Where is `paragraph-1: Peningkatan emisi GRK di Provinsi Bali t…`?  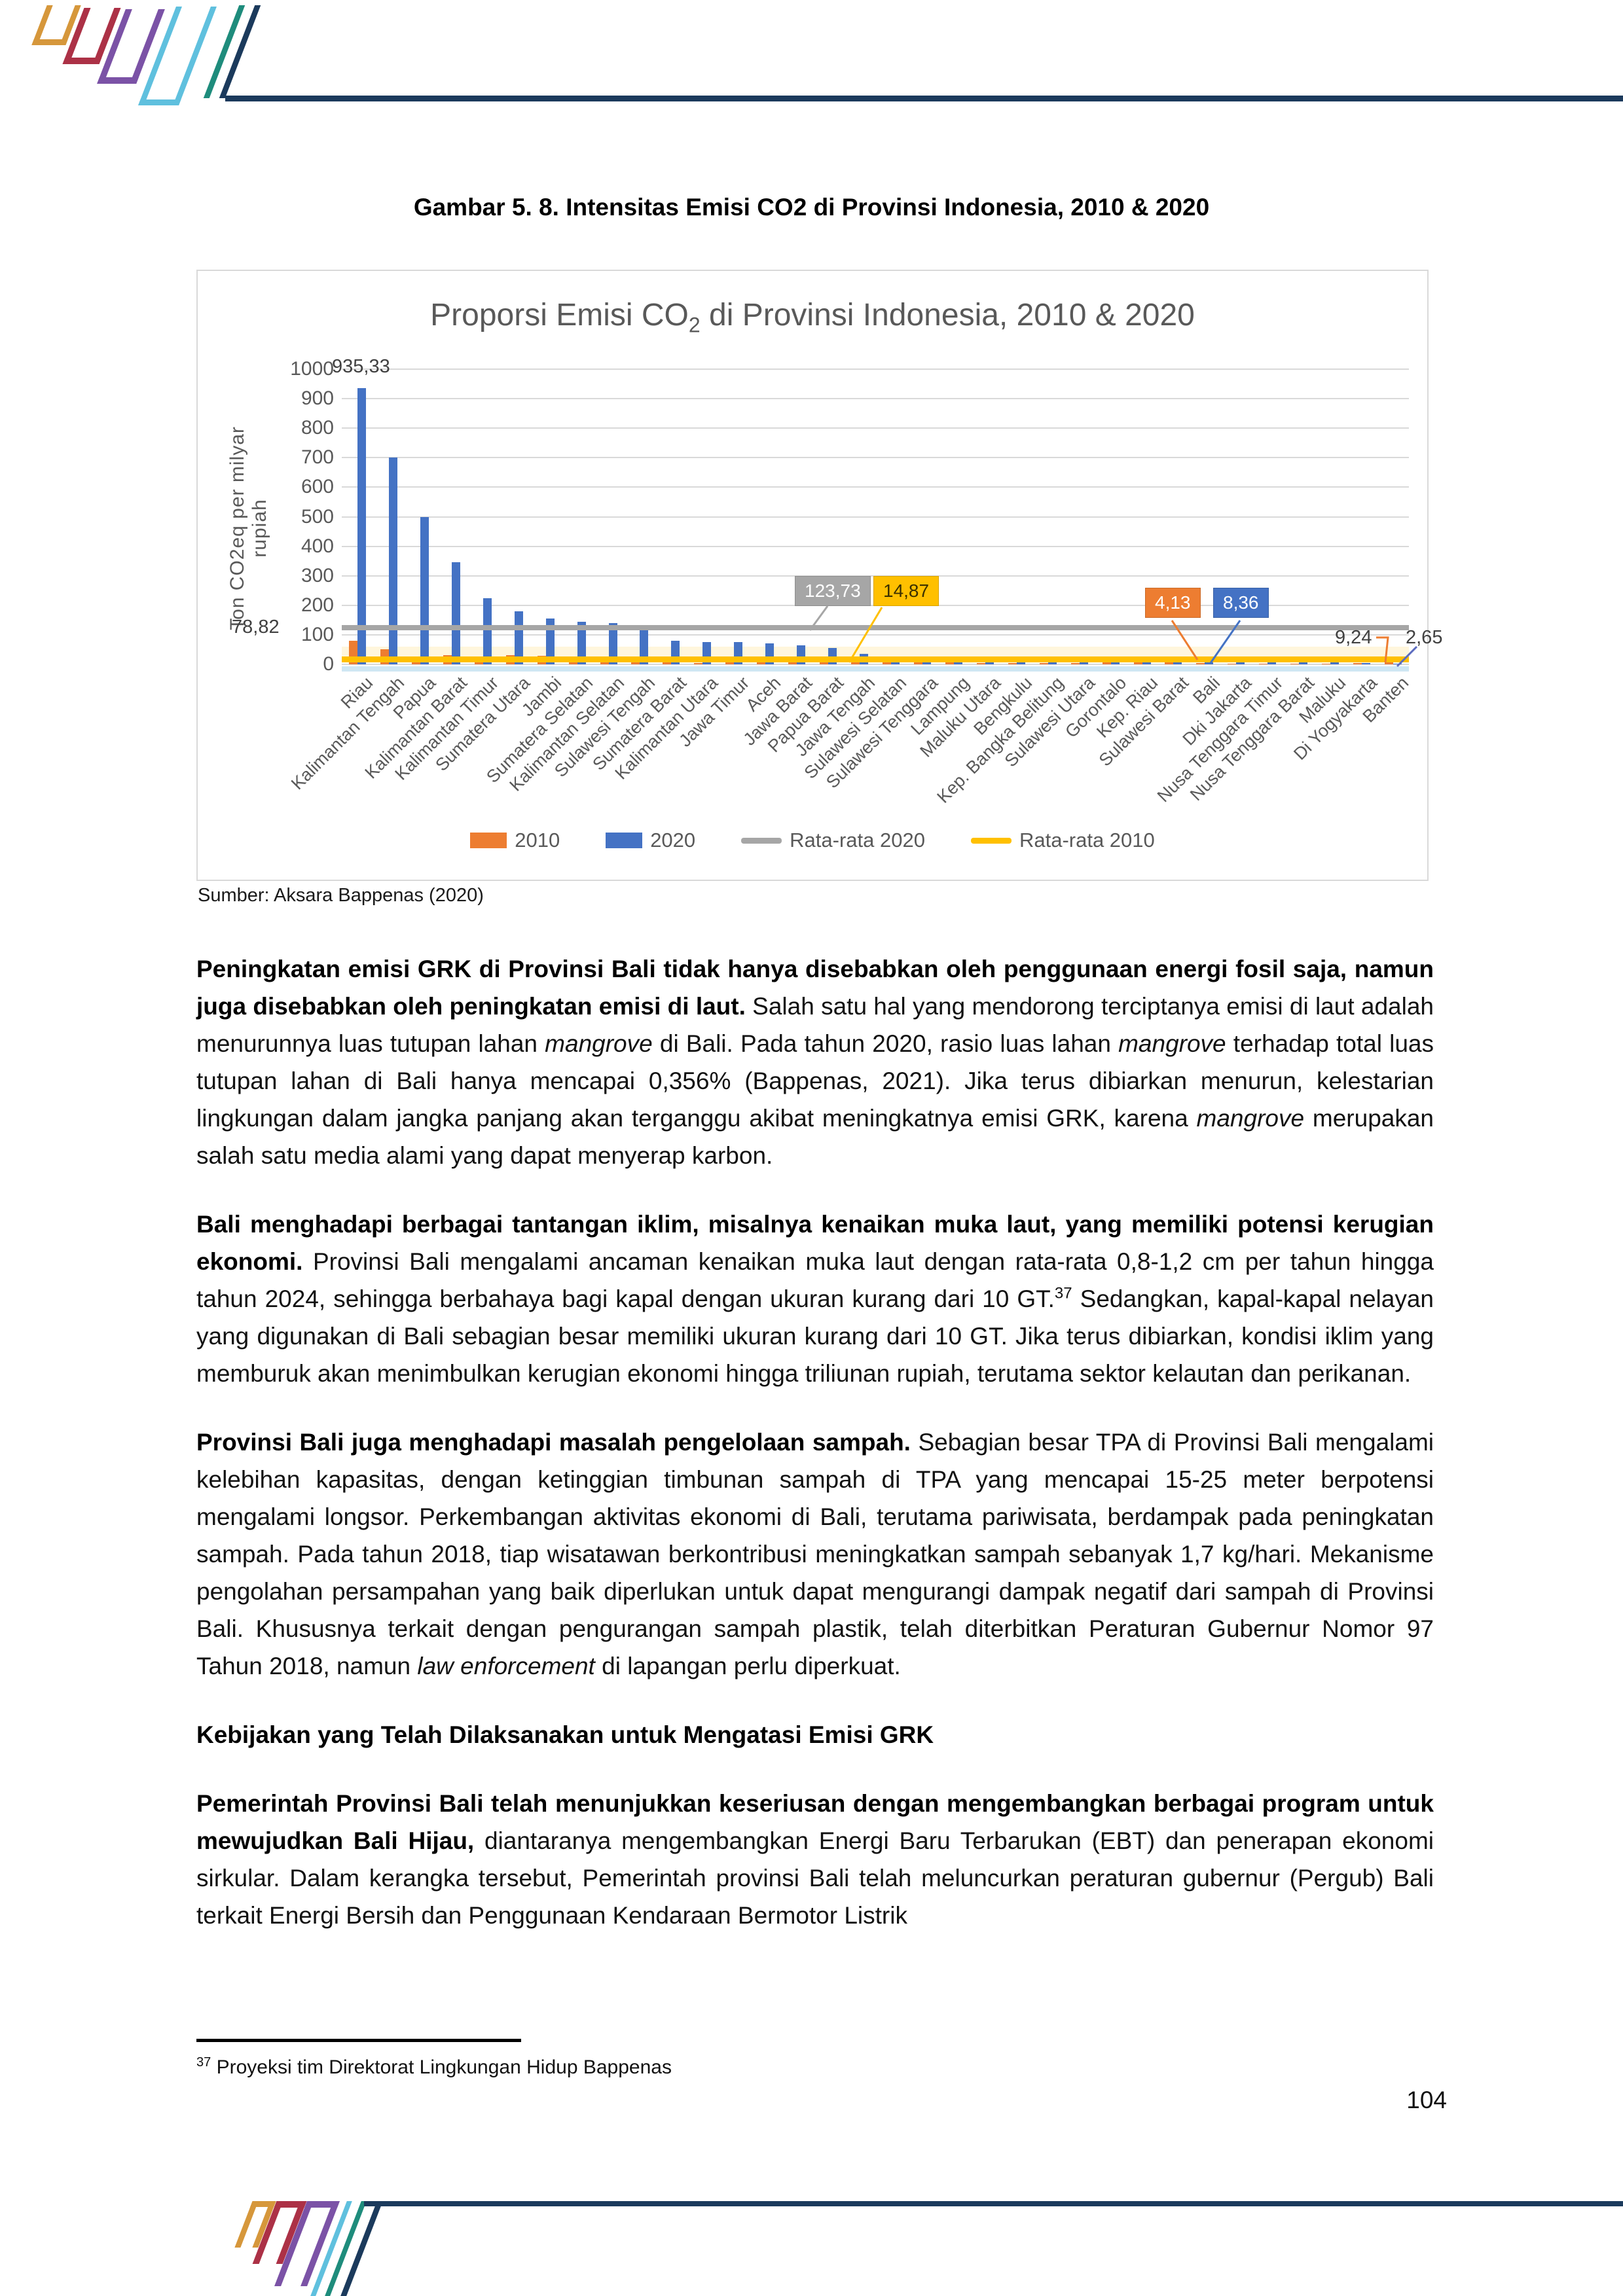
paragraph-1: Peningkatan emisi GRK di Provinsi Bali t… is located at coordinates (815, 1062).